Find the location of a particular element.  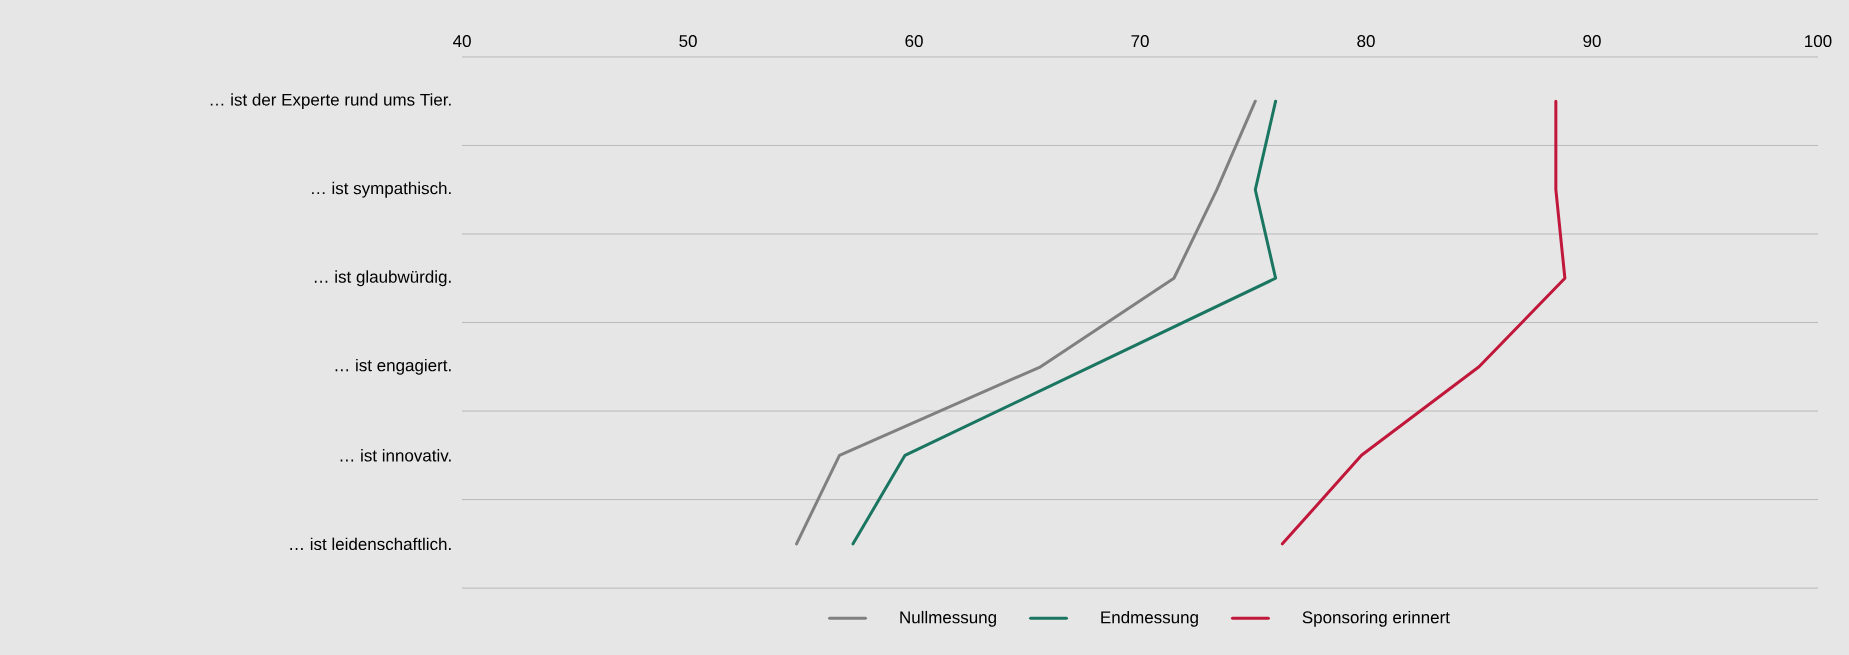

legend-label: Endmessung is located at coordinates (1149, 618).